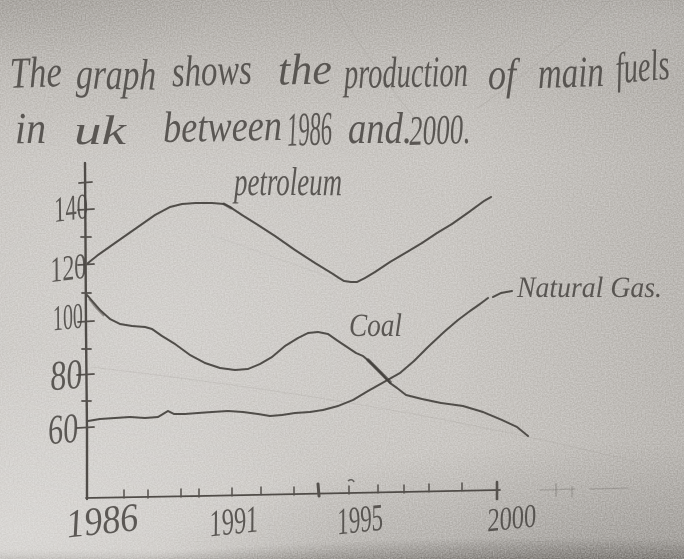  I want to click on svg-text: 1991, so click(233, 521).